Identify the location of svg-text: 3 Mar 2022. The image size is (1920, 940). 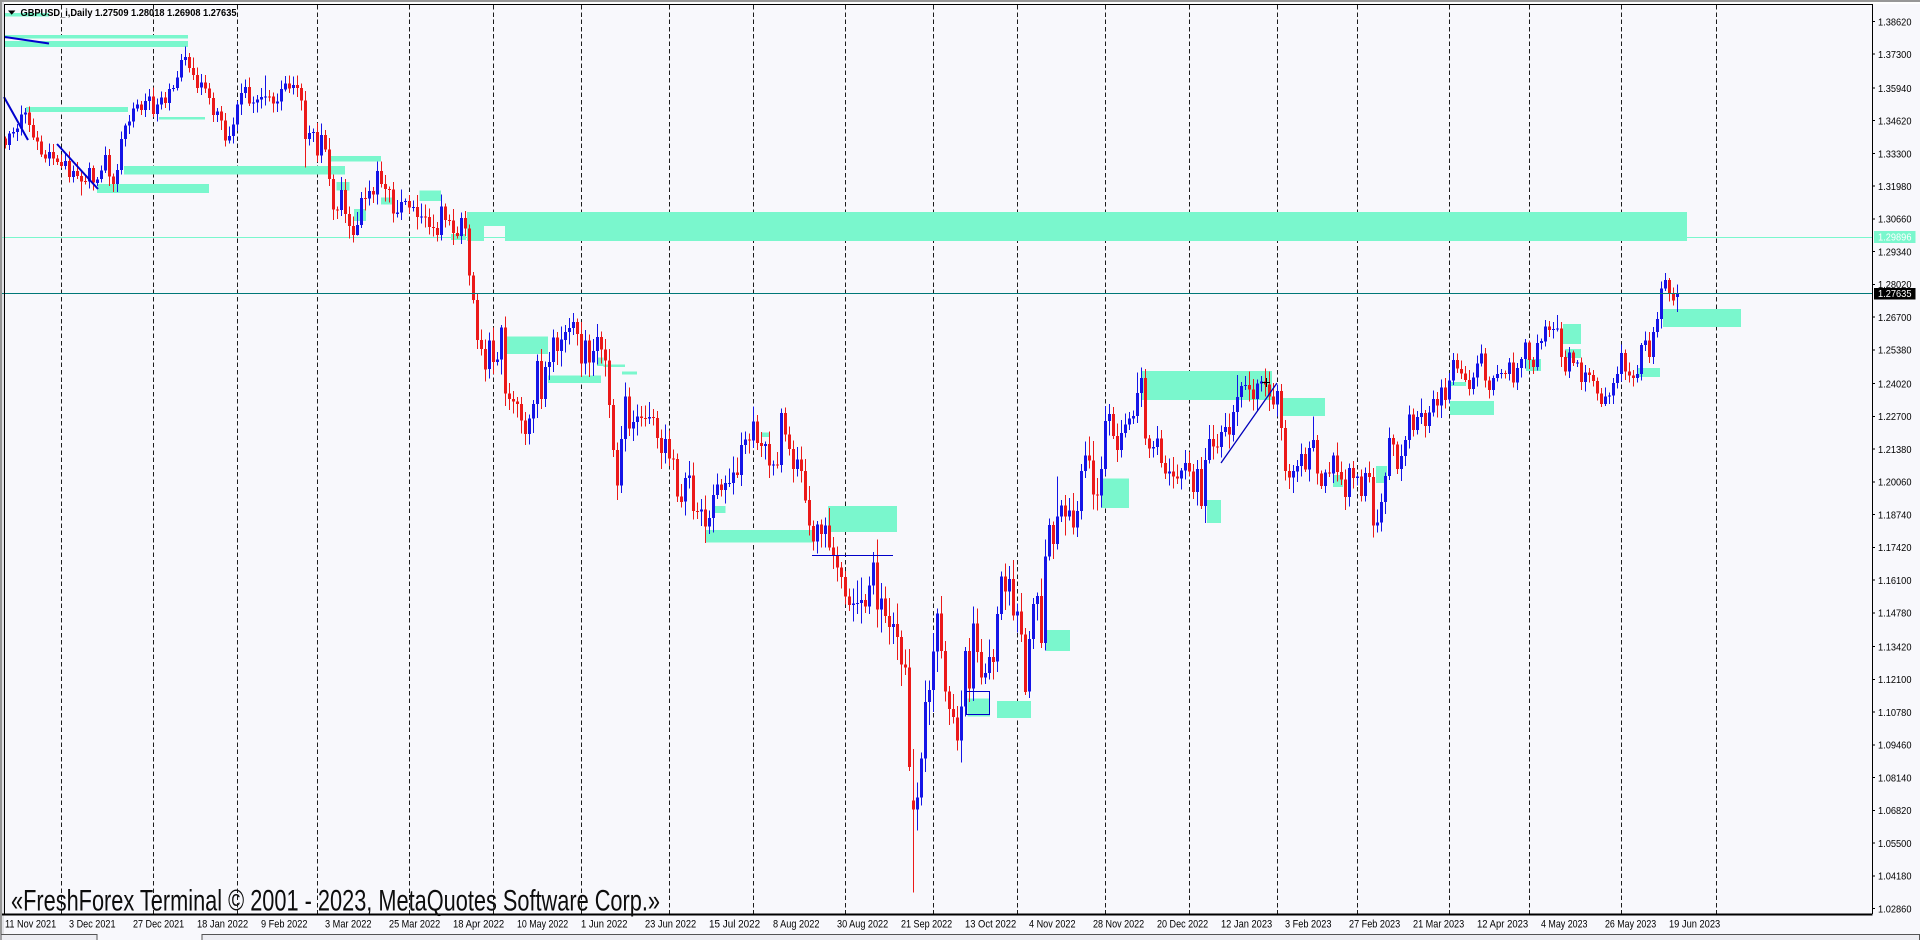
(348, 925).